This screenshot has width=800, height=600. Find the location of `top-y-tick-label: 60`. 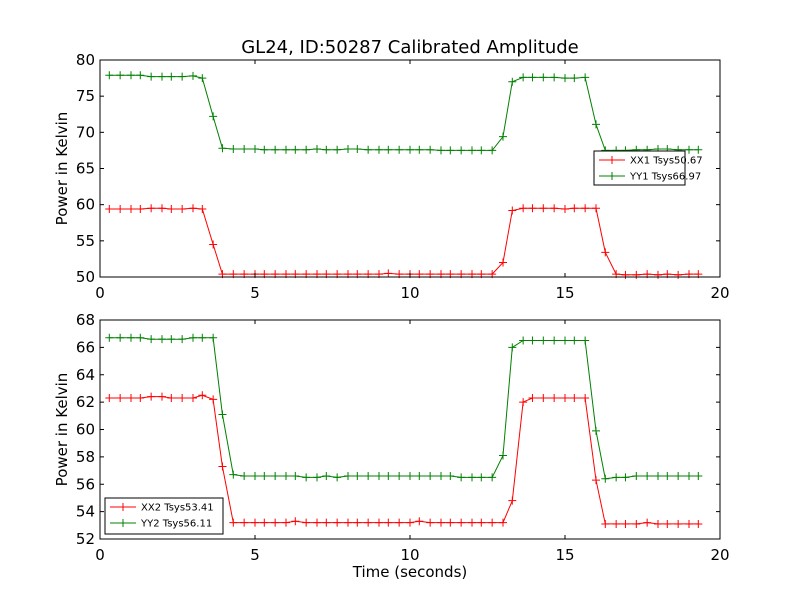

top-y-tick-label: 60 is located at coordinates (85, 205).